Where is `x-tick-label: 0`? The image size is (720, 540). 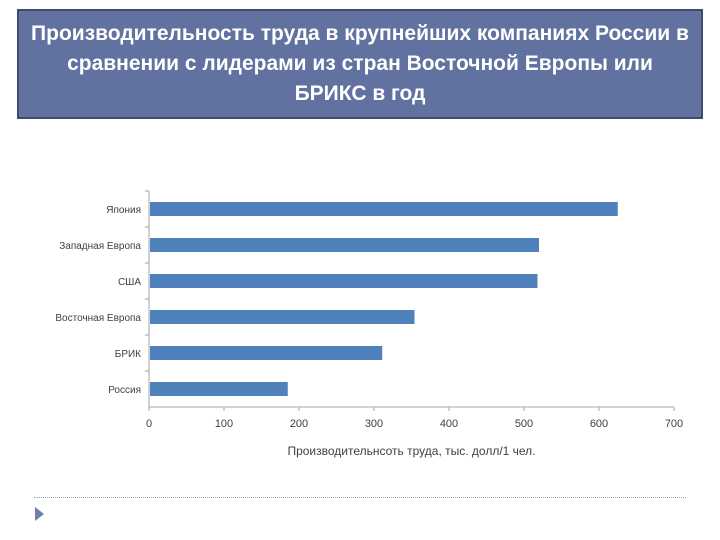 x-tick-label: 0 is located at coordinates (149, 424).